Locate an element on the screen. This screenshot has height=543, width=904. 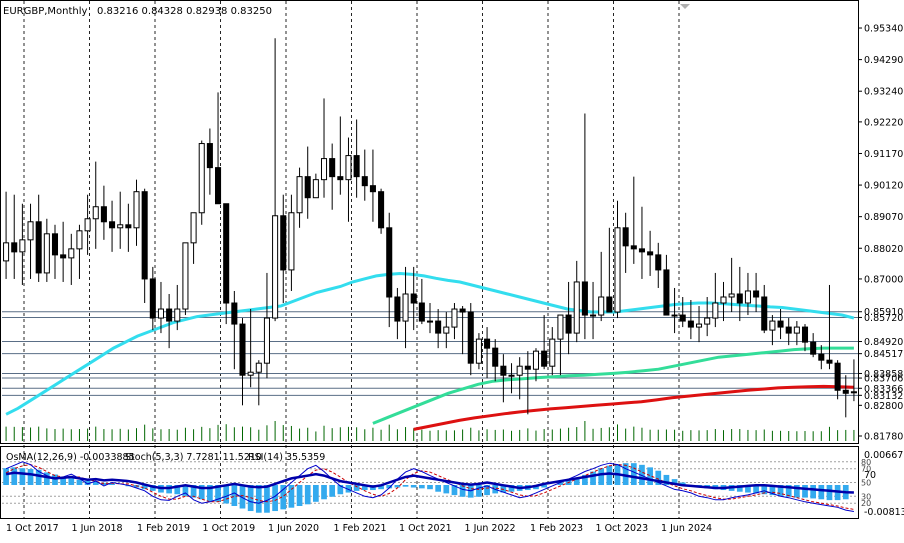
indicator-pane-border is located at coordinates (429, 482).